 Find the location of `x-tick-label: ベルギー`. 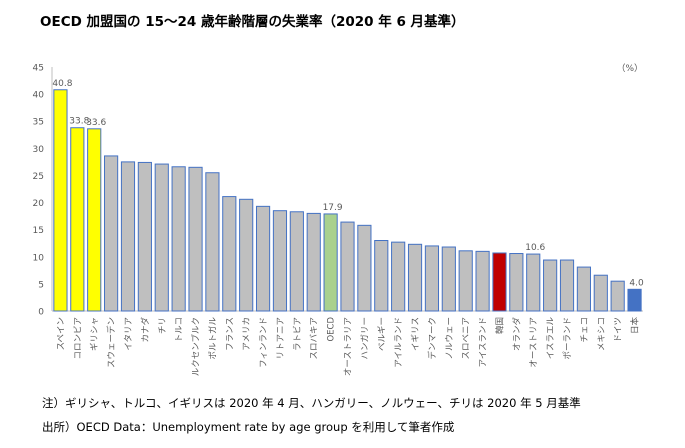

x-tick-label: ベルギー is located at coordinates (382, 334).